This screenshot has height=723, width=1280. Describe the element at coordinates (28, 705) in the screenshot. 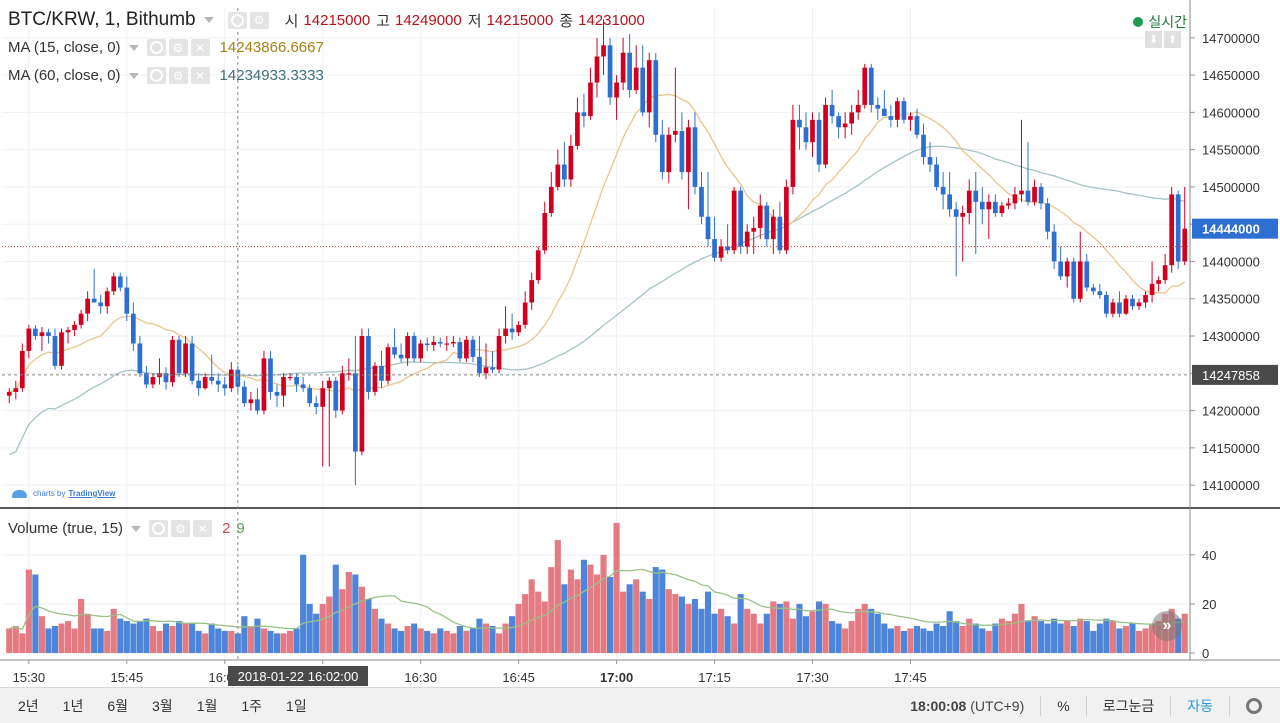

I see `range-2y-button: 2년` at that location.